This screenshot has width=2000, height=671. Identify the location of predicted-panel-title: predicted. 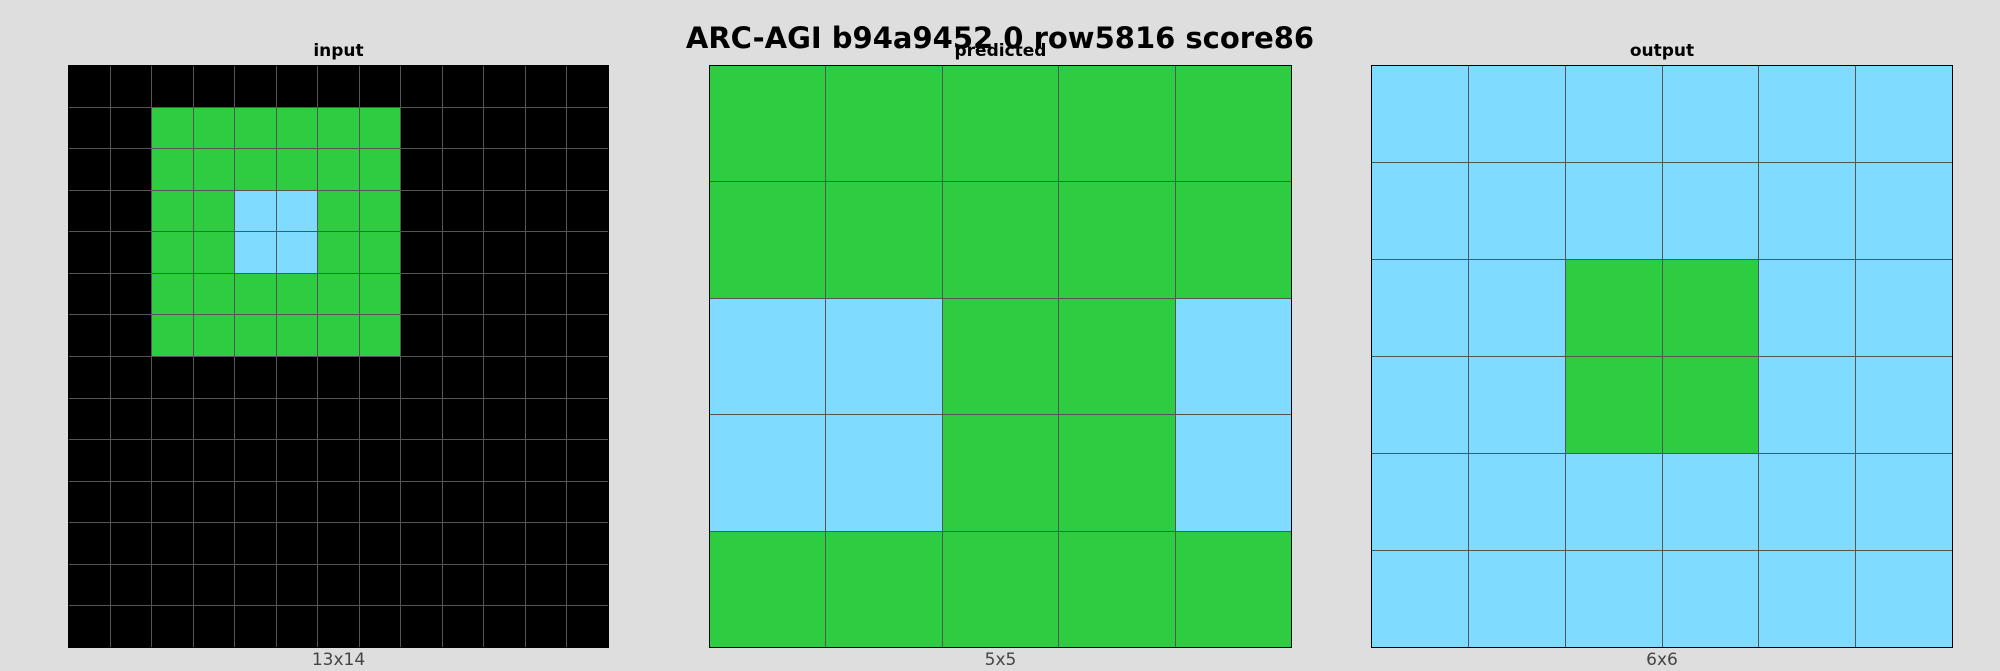
(1000, 51).